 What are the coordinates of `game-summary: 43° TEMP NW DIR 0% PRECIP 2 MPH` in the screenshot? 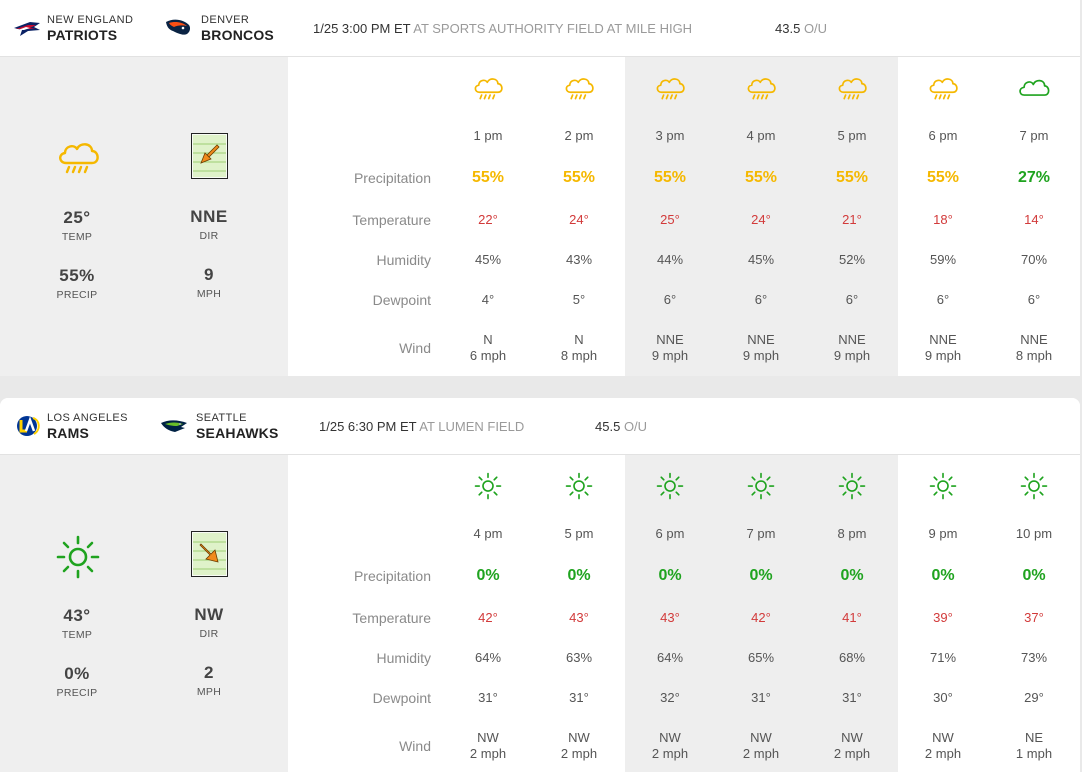 It's located at (144, 613).